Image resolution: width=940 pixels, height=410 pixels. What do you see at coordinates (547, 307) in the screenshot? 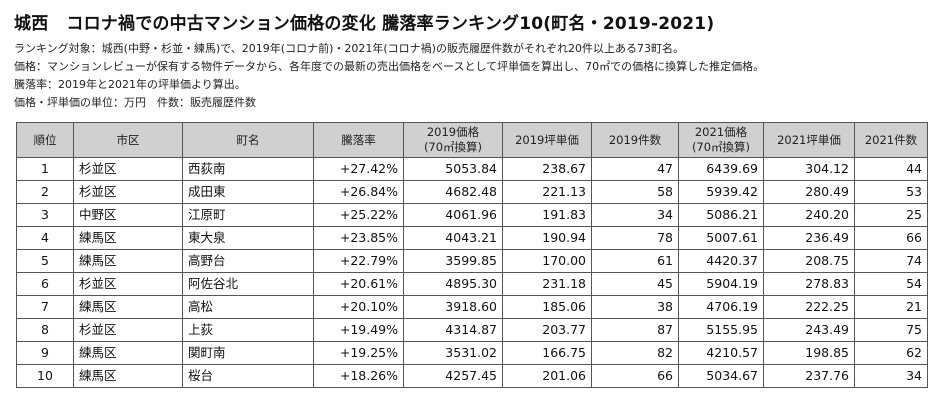
I see `cell-tsubo-2019: 185.06` at bounding box center [547, 307].